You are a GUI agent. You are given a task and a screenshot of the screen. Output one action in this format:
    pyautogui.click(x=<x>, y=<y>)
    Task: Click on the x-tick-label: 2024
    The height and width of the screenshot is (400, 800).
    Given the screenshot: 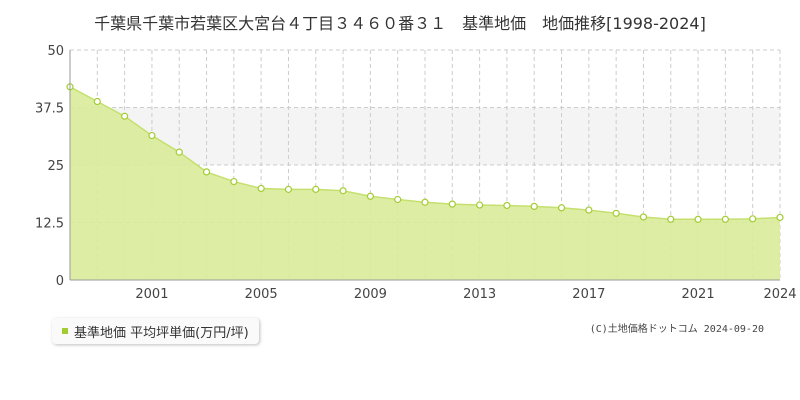 What is the action you would take?
    pyautogui.click(x=779, y=294)
    